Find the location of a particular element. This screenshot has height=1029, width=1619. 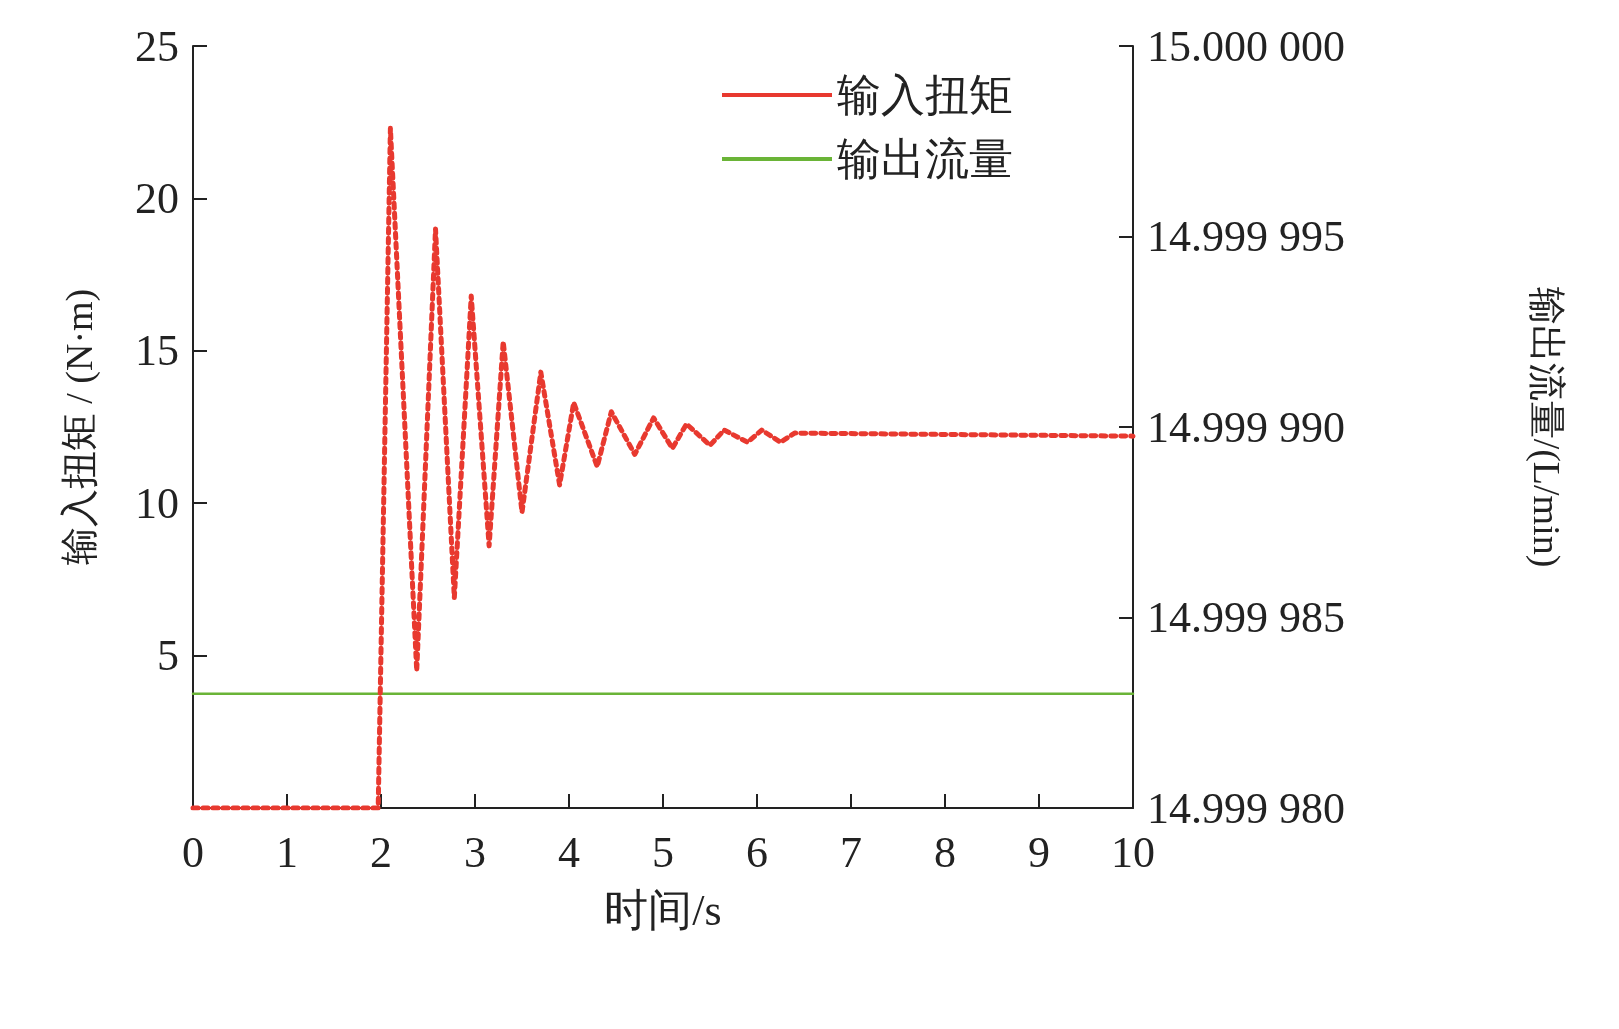

x-axis-title: 时间/s is located at coordinates (663, 910).